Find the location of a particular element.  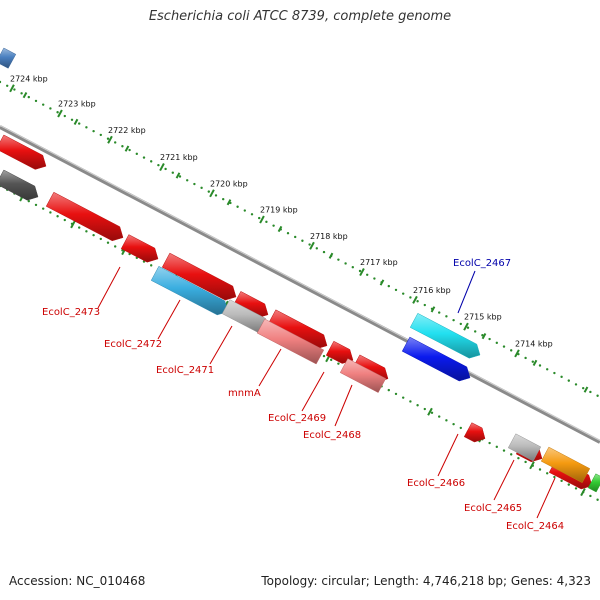

scale-tick-label: 2716 kbp is located at coordinates (432, 290).